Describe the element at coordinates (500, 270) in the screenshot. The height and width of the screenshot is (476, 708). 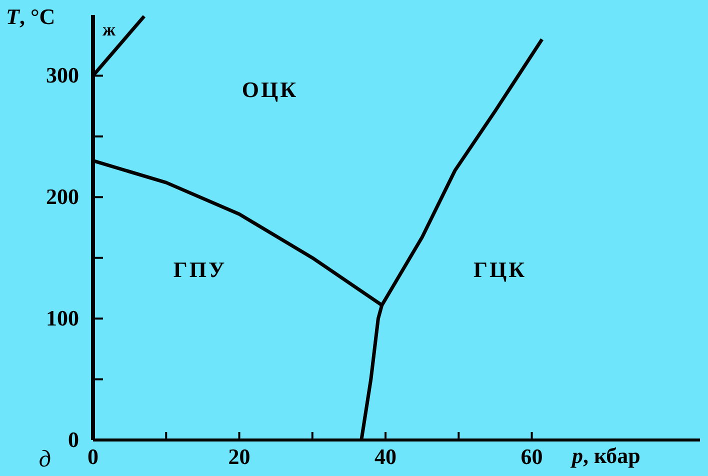
I see `annotation: ГЦК` at that location.